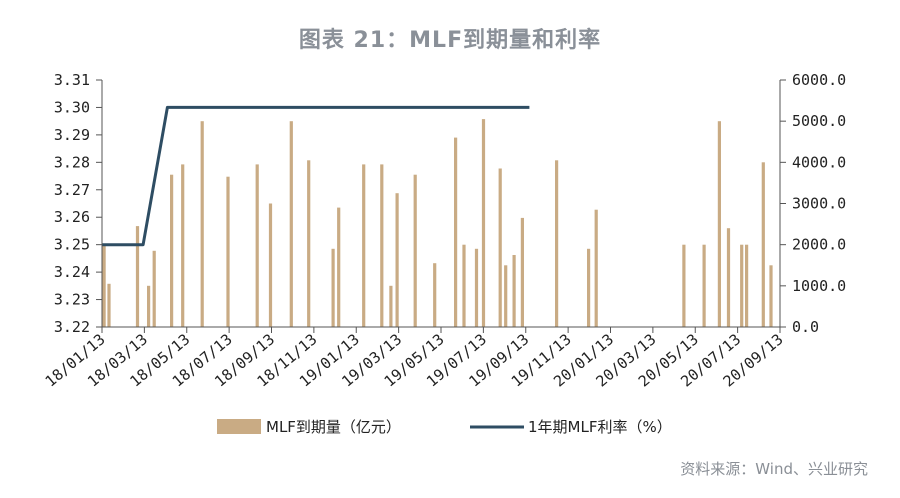 This screenshot has height=498, width=900. Describe the element at coordinates (72, 162) in the screenshot. I see `left-tick-label: 3.28` at that location.